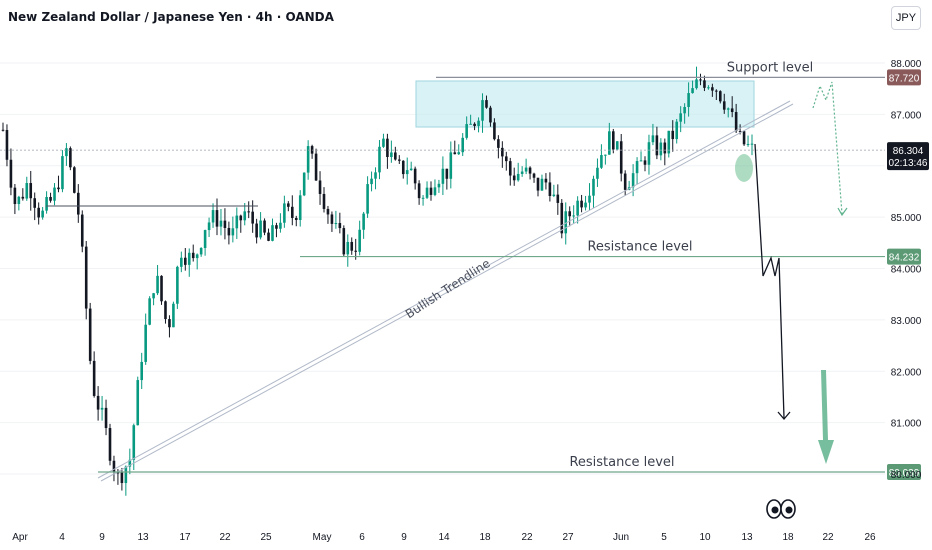 The height and width of the screenshot is (550, 932). I want to click on price-tick-label: 83.000, so click(906, 321).